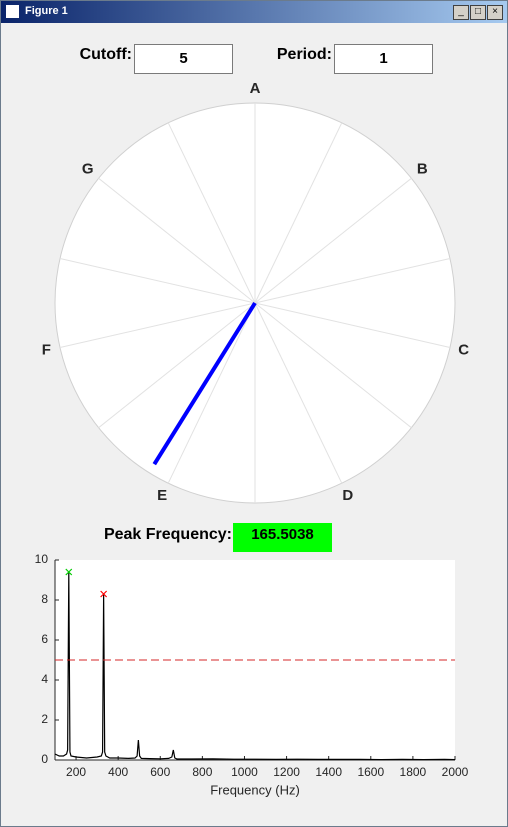 The image size is (508, 827). What do you see at coordinates (383, 59) in the screenshot?
I see `period-input: 1` at bounding box center [383, 59].